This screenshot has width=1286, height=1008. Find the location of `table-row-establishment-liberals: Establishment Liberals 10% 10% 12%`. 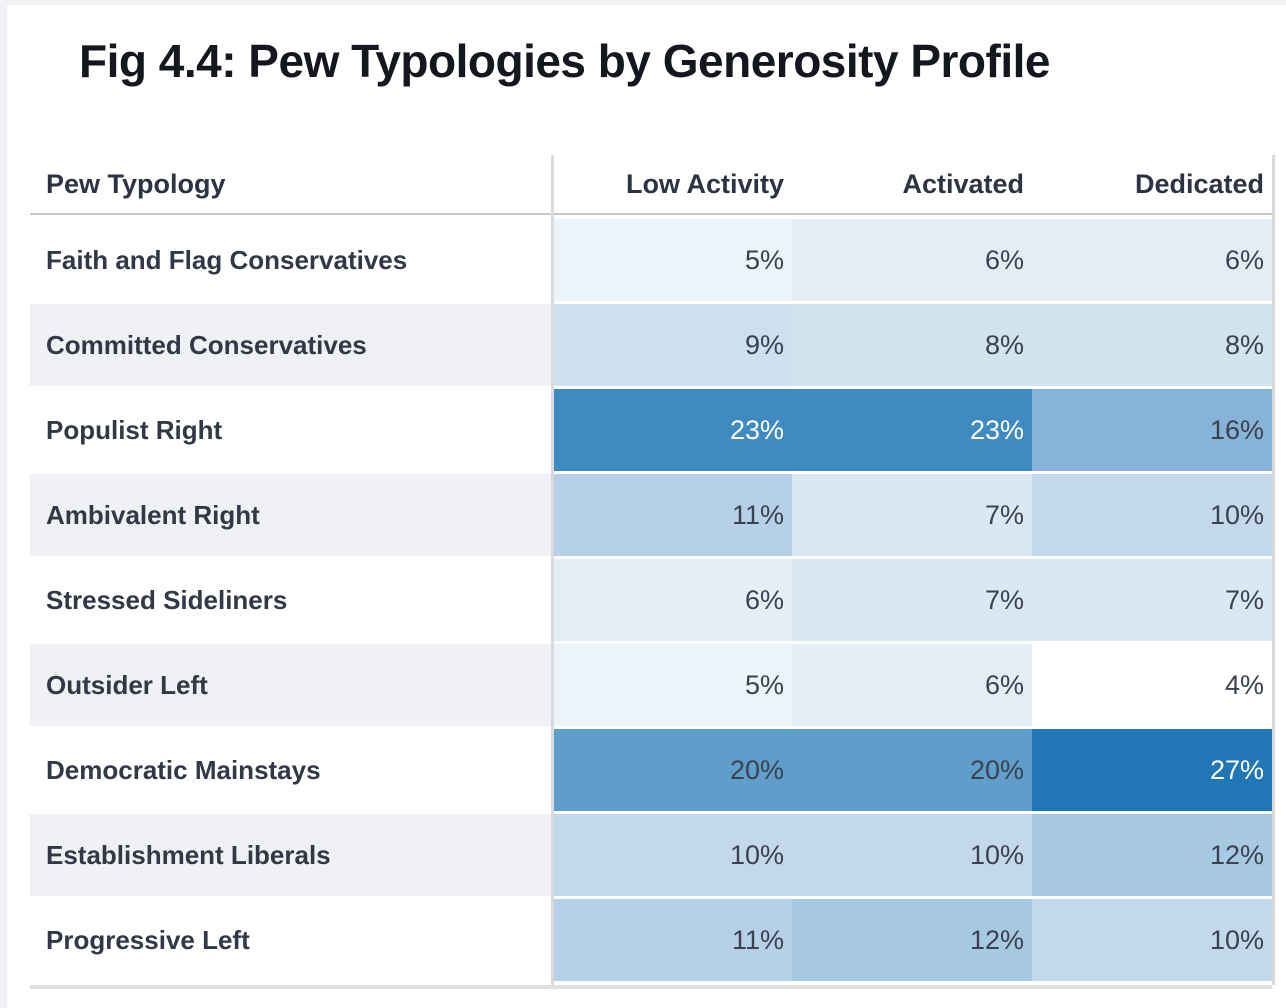

table-row-establishment-liberals: Establishment Liberals 10% 10% 12% is located at coordinates (651, 855).